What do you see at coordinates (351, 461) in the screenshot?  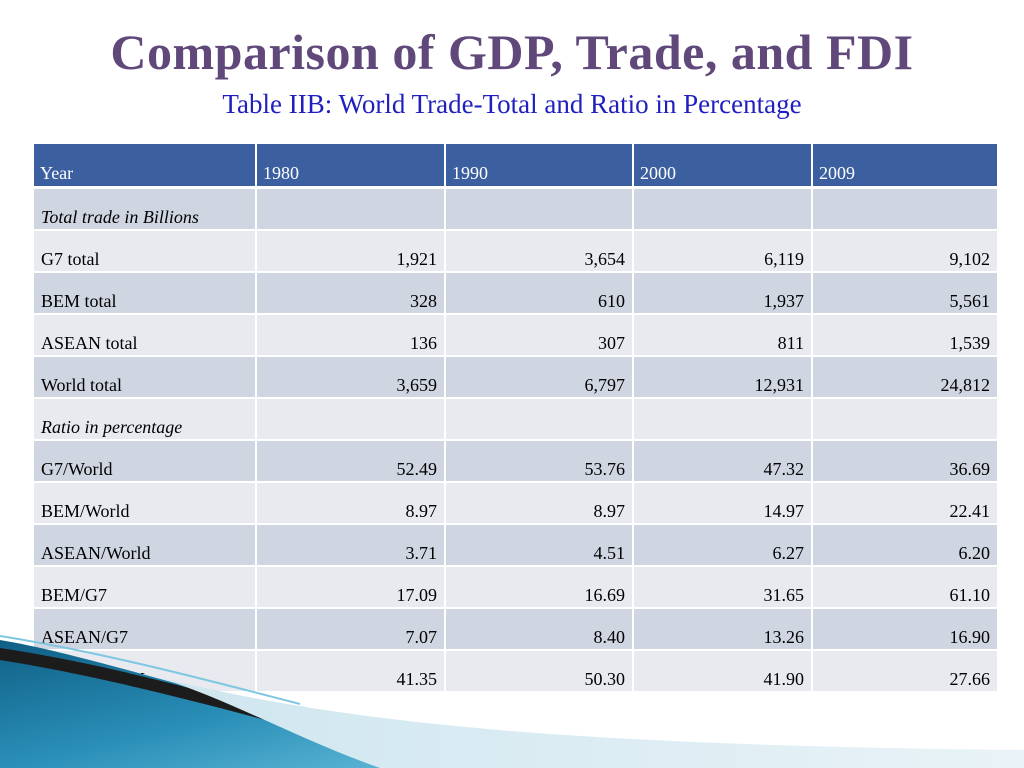 I see `cell: 52.49` at bounding box center [351, 461].